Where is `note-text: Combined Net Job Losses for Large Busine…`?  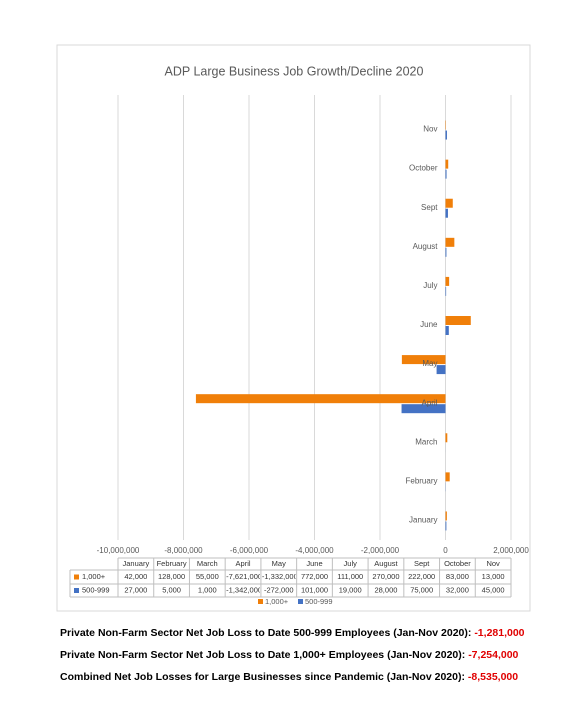
note-text: Combined Net Job Losses for Large Busine… is located at coordinates (262, 677).